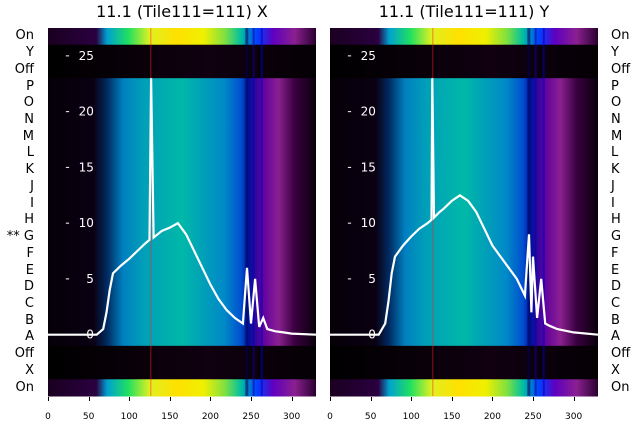  What do you see at coordinates (464, 371) in the screenshot?
I see `heatmap-row-x` at bounding box center [464, 371].